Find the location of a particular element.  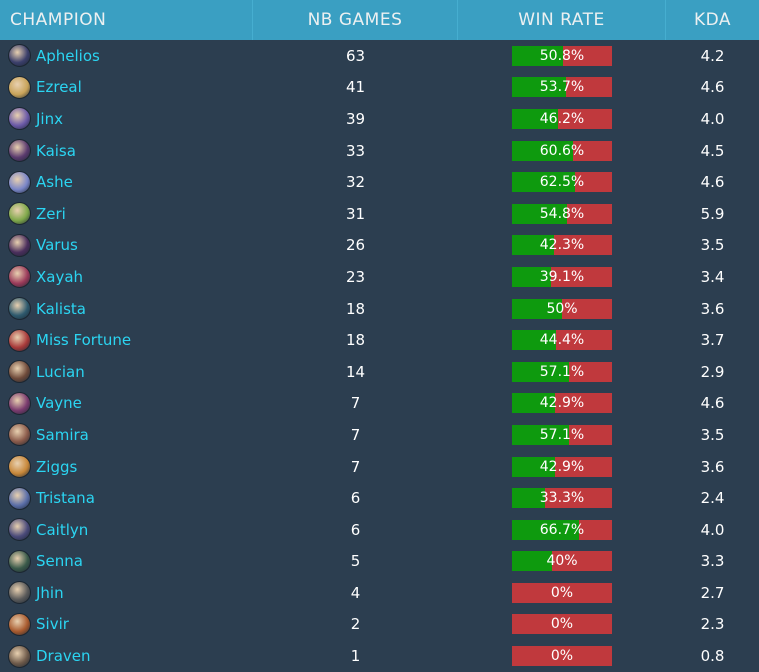

winrate-bar: 66.7% is located at coordinates (562, 529).